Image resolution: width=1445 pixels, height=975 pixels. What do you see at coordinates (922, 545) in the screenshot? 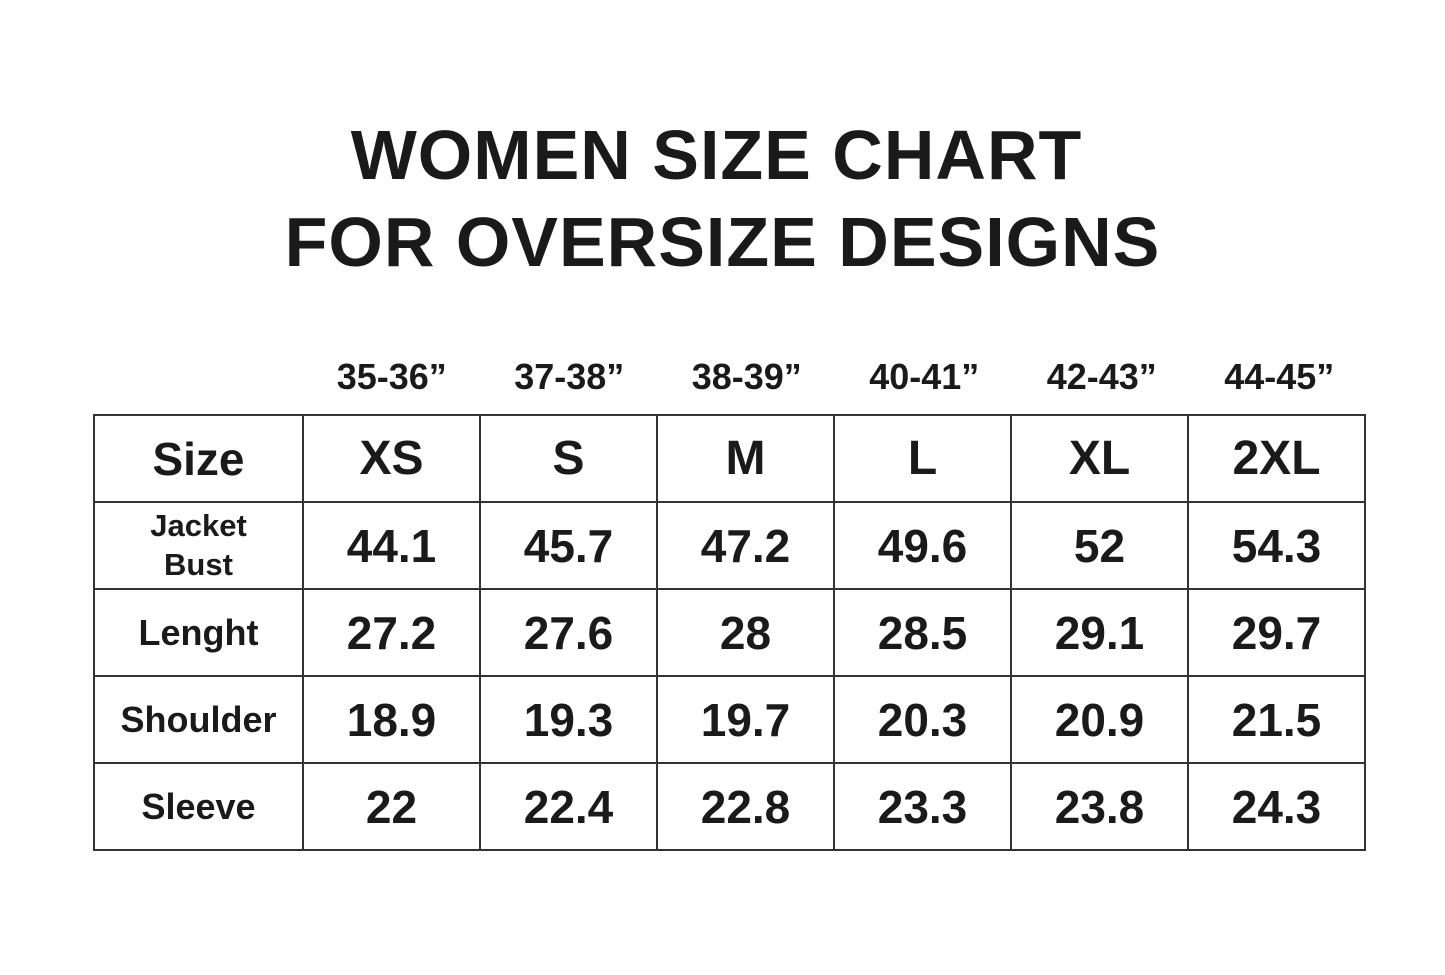
I see `value-cell: 49.6` at bounding box center [922, 545].